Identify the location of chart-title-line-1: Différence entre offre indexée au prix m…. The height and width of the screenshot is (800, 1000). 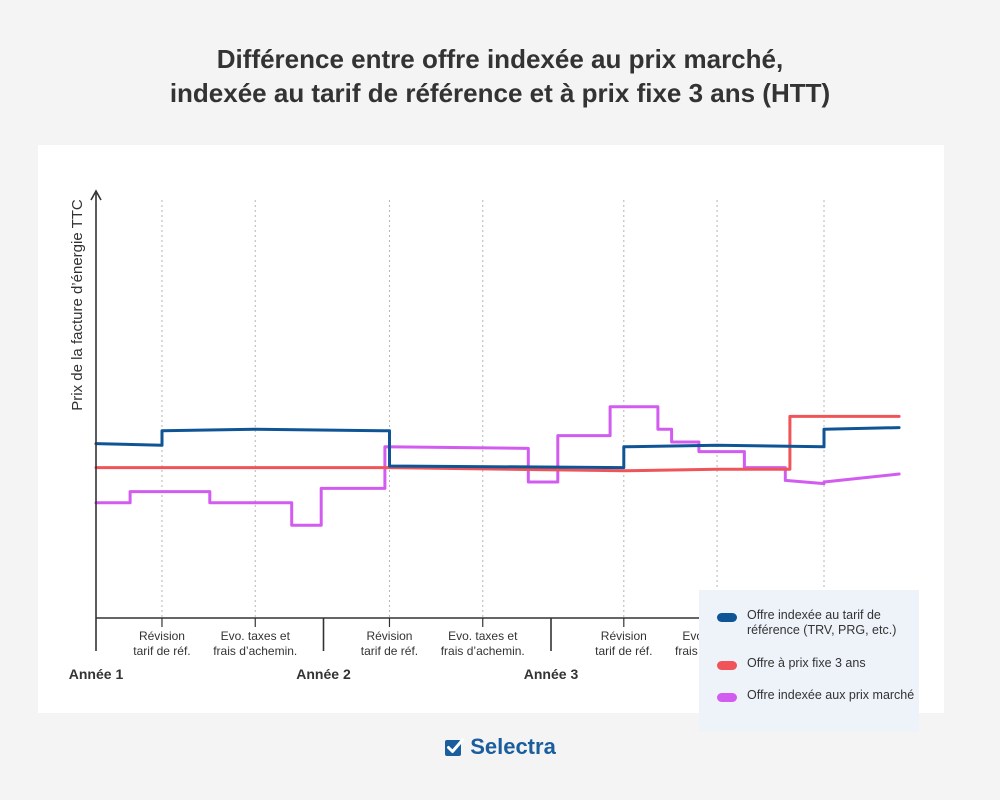
(500, 59).